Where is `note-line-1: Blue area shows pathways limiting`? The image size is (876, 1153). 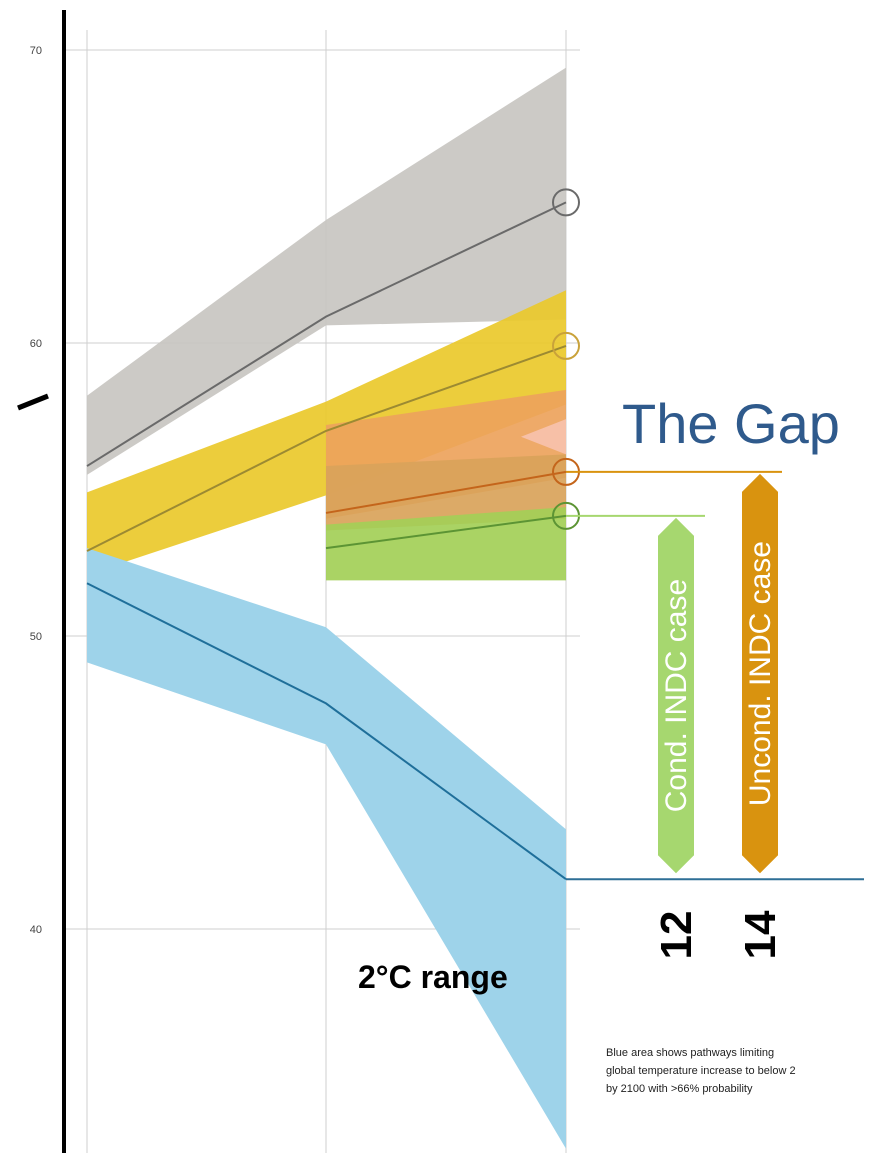
note-line-1: Blue area shows pathways limiting is located at coordinates (690, 1053).